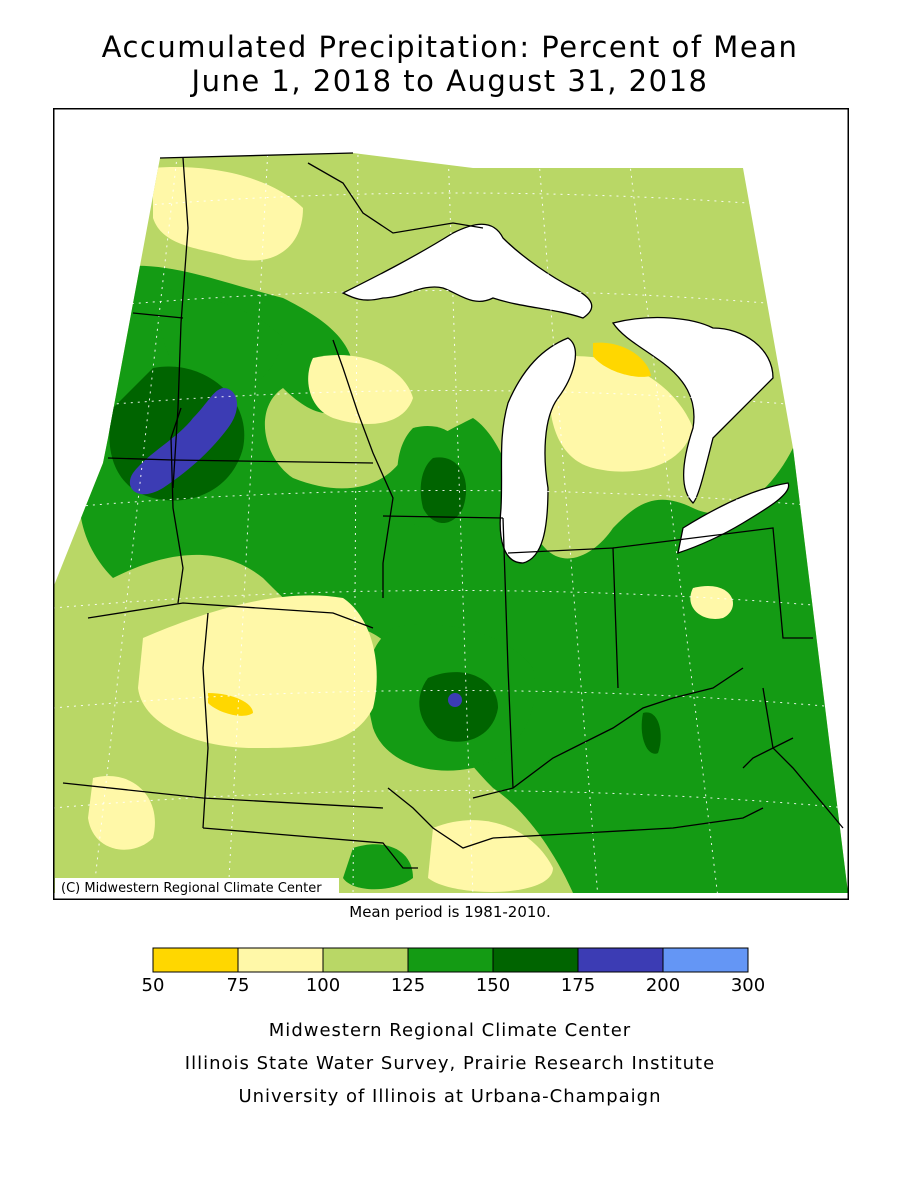  I want to click on legend-tick-label: 125, so click(408, 985).